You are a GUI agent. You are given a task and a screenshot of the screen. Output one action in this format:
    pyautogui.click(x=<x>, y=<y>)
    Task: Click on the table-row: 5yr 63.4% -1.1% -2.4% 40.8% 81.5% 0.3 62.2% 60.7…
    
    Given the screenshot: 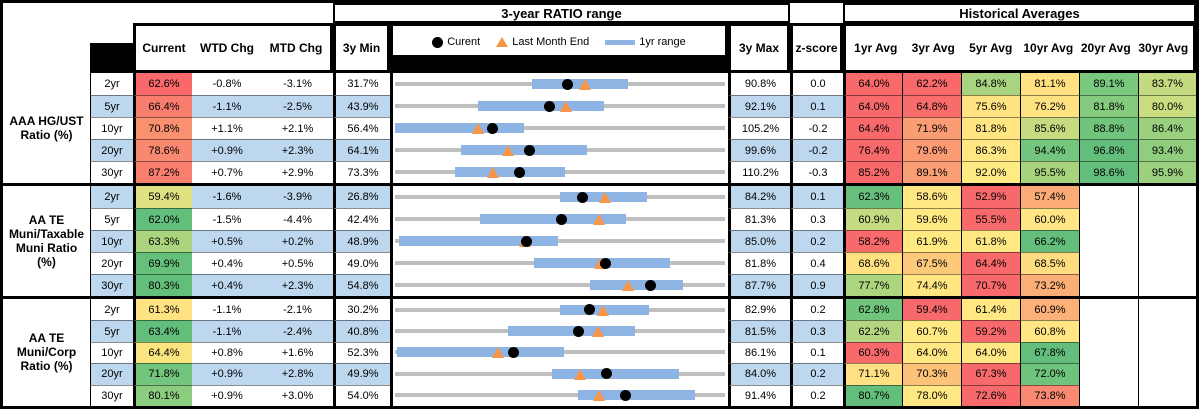 What is the action you would take?
    pyautogui.click(x=643, y=331)
    